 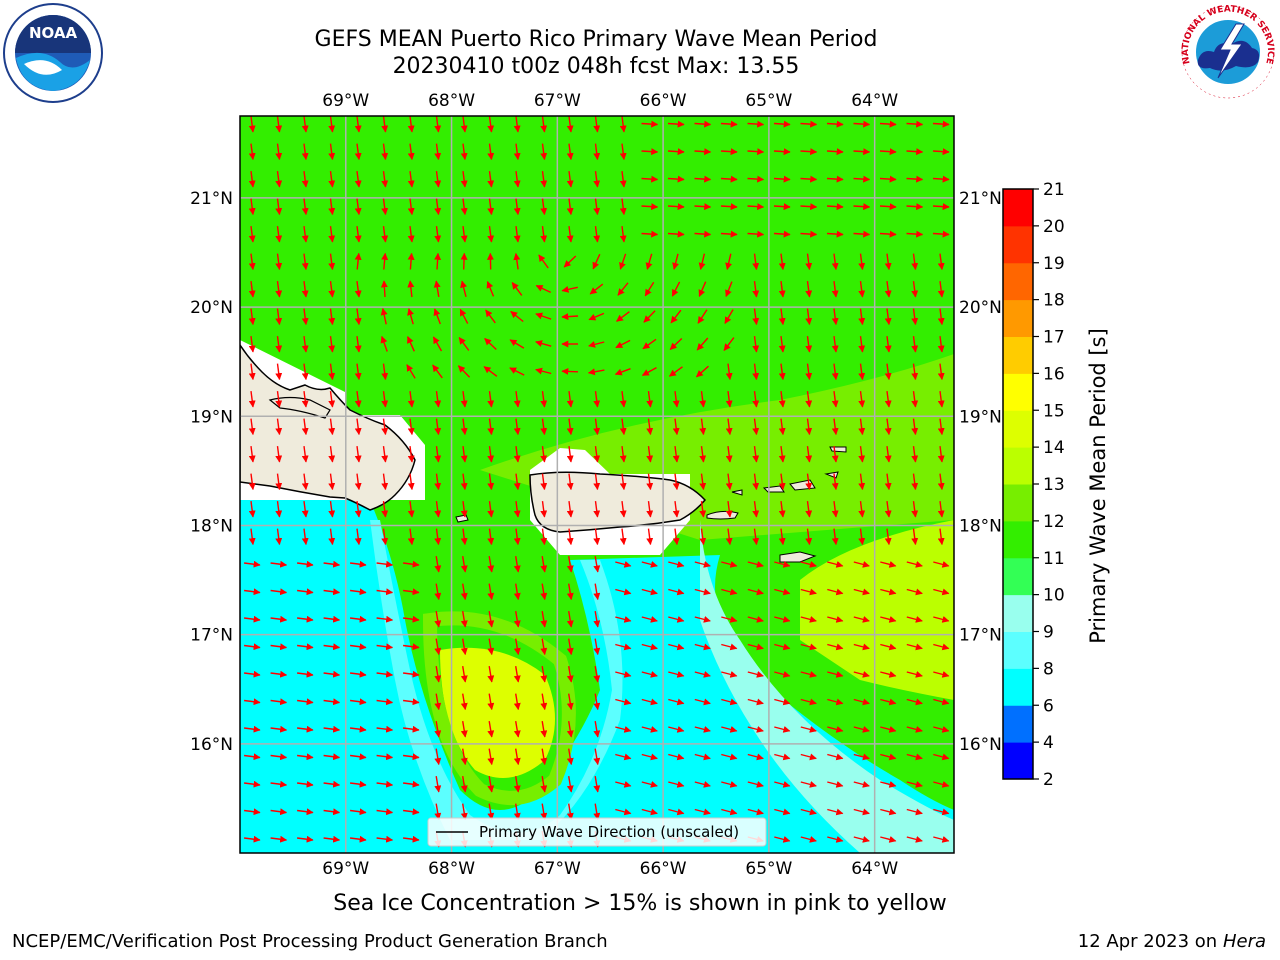 I want to click on arrow-legend-label: Primary Wave Direction (unscaled), so click(x=609, y=832).